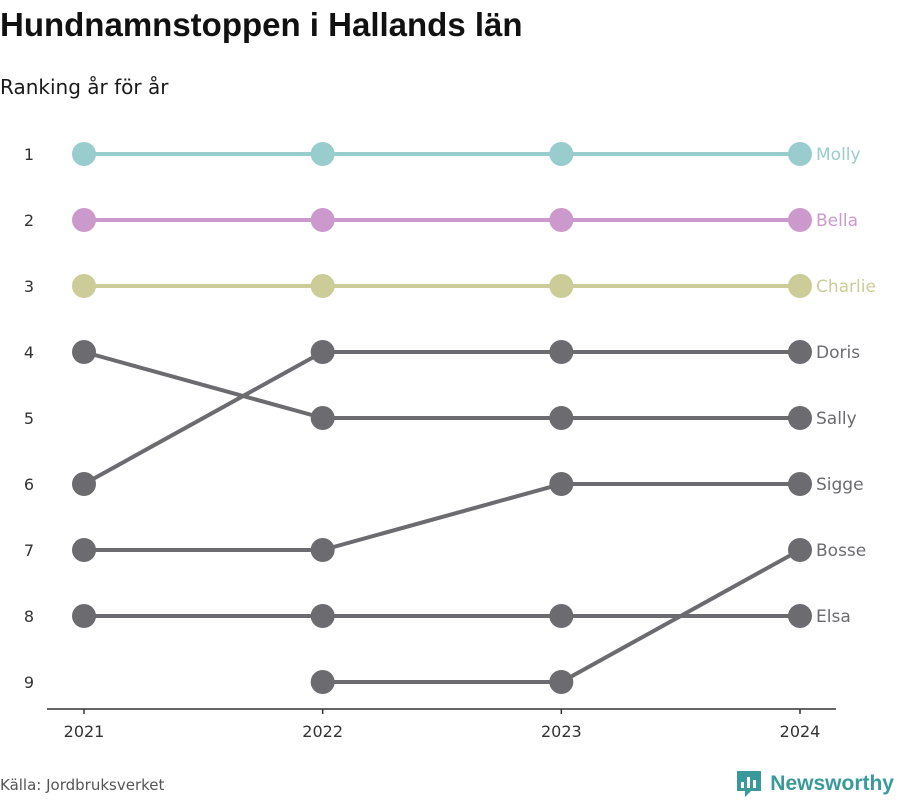 The width and height of the screenshot is (900, 800). I want to click on data-point-bella-2021, so click(84, 220).